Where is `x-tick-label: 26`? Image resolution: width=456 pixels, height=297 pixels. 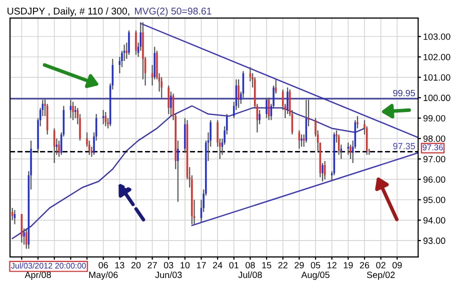 x-tick-label: 26 is located at coordinates (365, 265).